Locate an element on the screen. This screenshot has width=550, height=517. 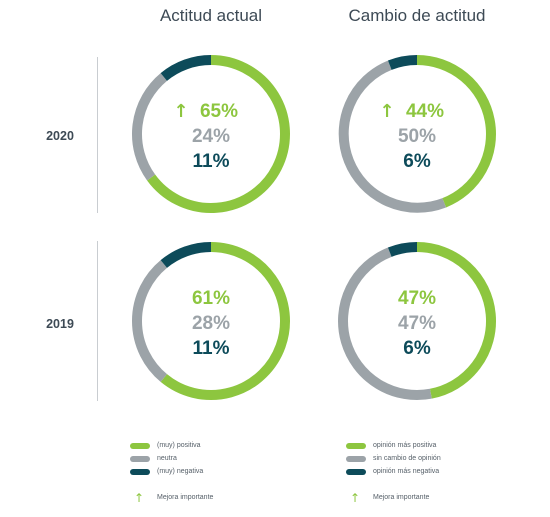
donut-value-positive: 61% is located at coordinates (211, 298).